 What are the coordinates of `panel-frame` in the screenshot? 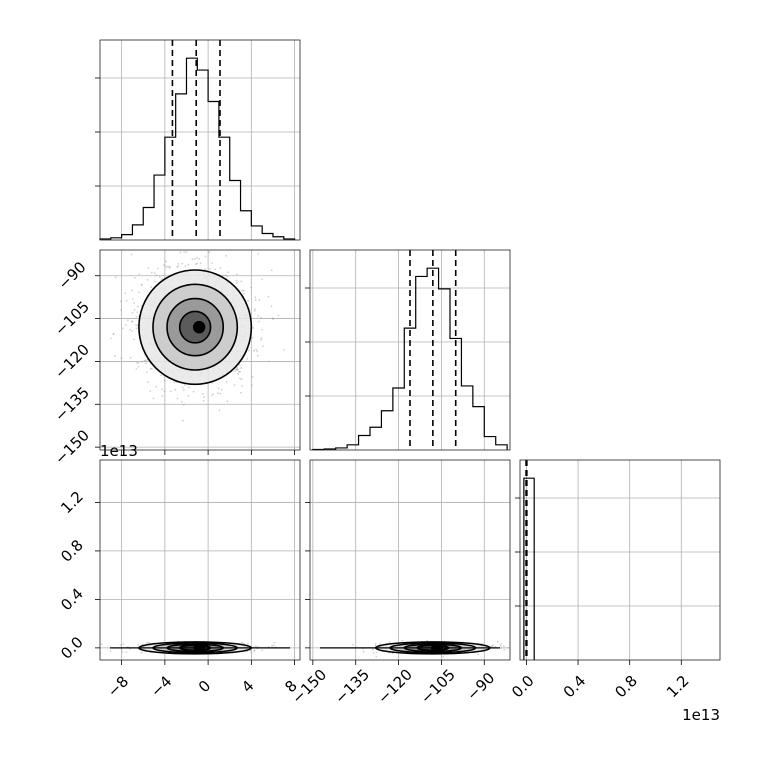 It's located at (200, 140).